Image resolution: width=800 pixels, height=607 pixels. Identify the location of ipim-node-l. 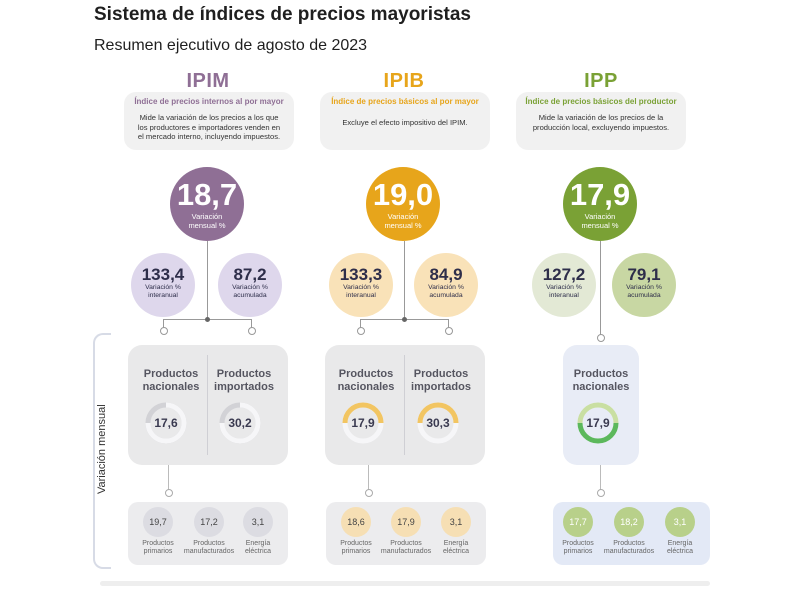
(164, 331).